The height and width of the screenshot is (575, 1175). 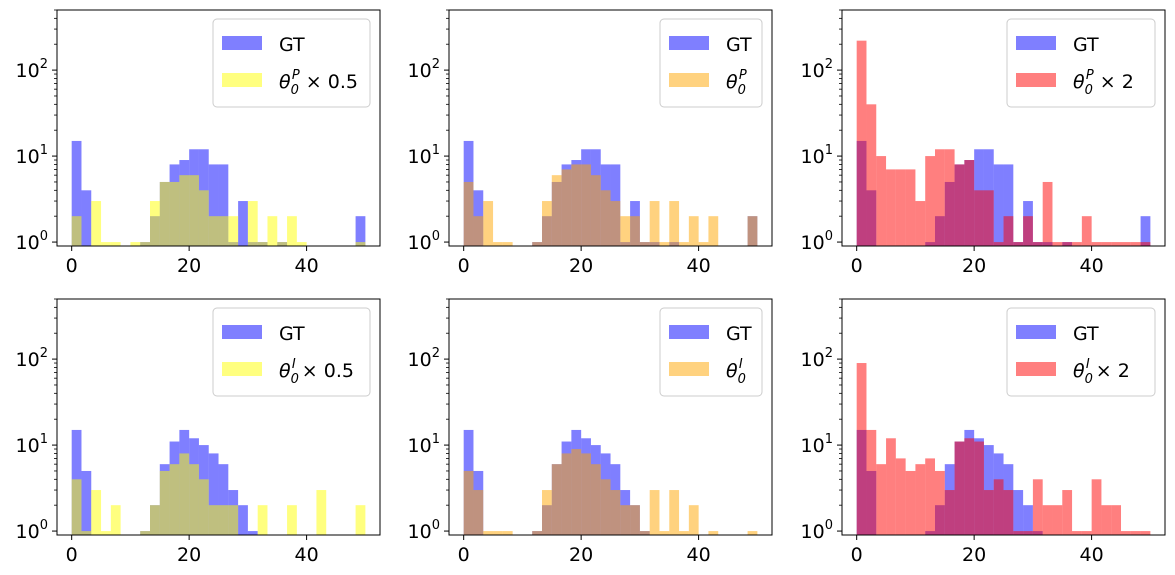 I want to click on x-tick-label: 40, so click(x=698, y=555).